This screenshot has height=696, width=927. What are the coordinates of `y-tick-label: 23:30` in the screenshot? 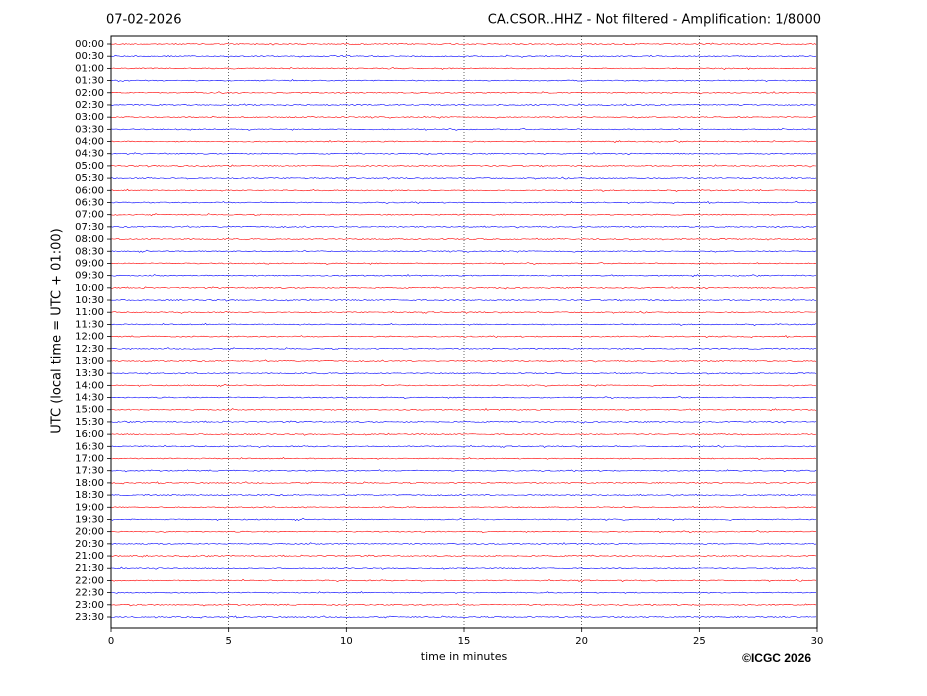 It's located at (89, 617).